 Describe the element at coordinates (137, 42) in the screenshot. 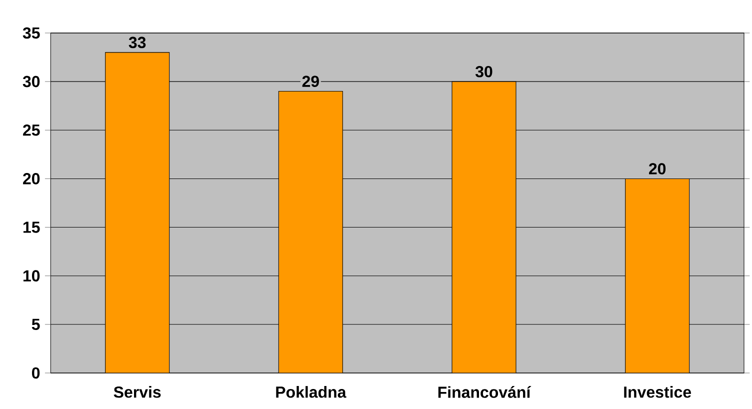

I see `data-label: 33` at that location.